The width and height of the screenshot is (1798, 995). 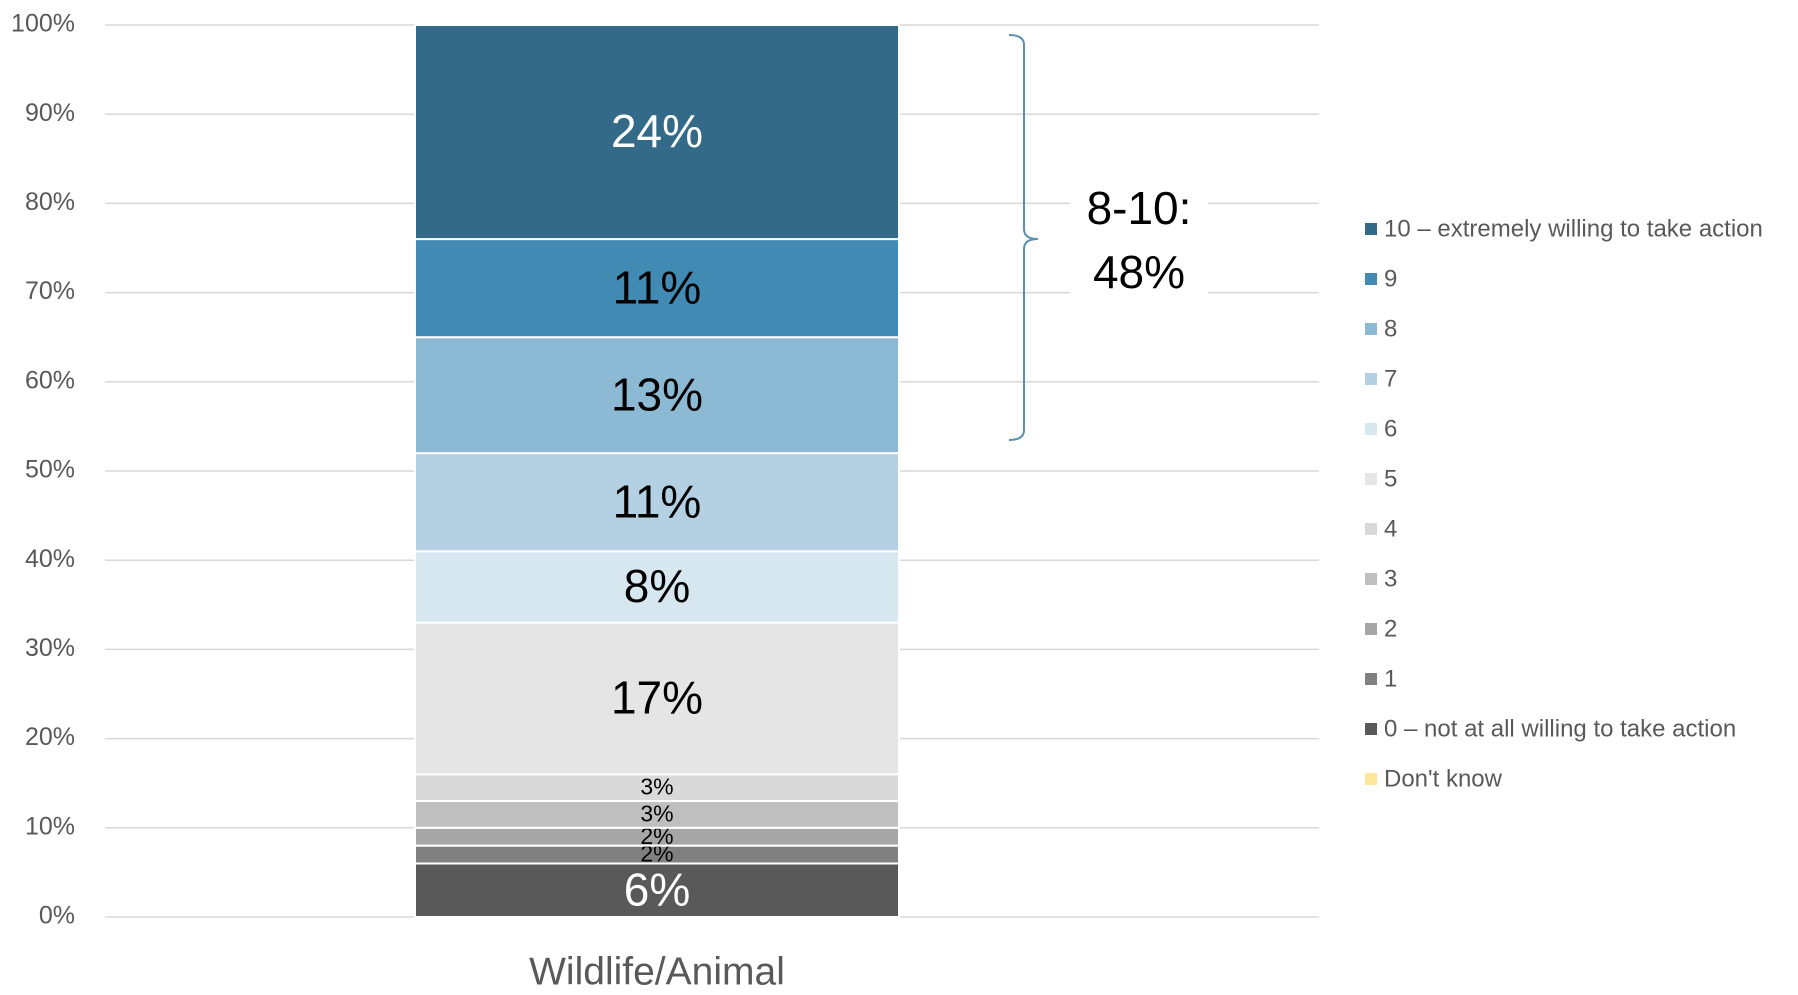 I want to click on annotation: 8-10: 48%, so click(x=1139, y=240).